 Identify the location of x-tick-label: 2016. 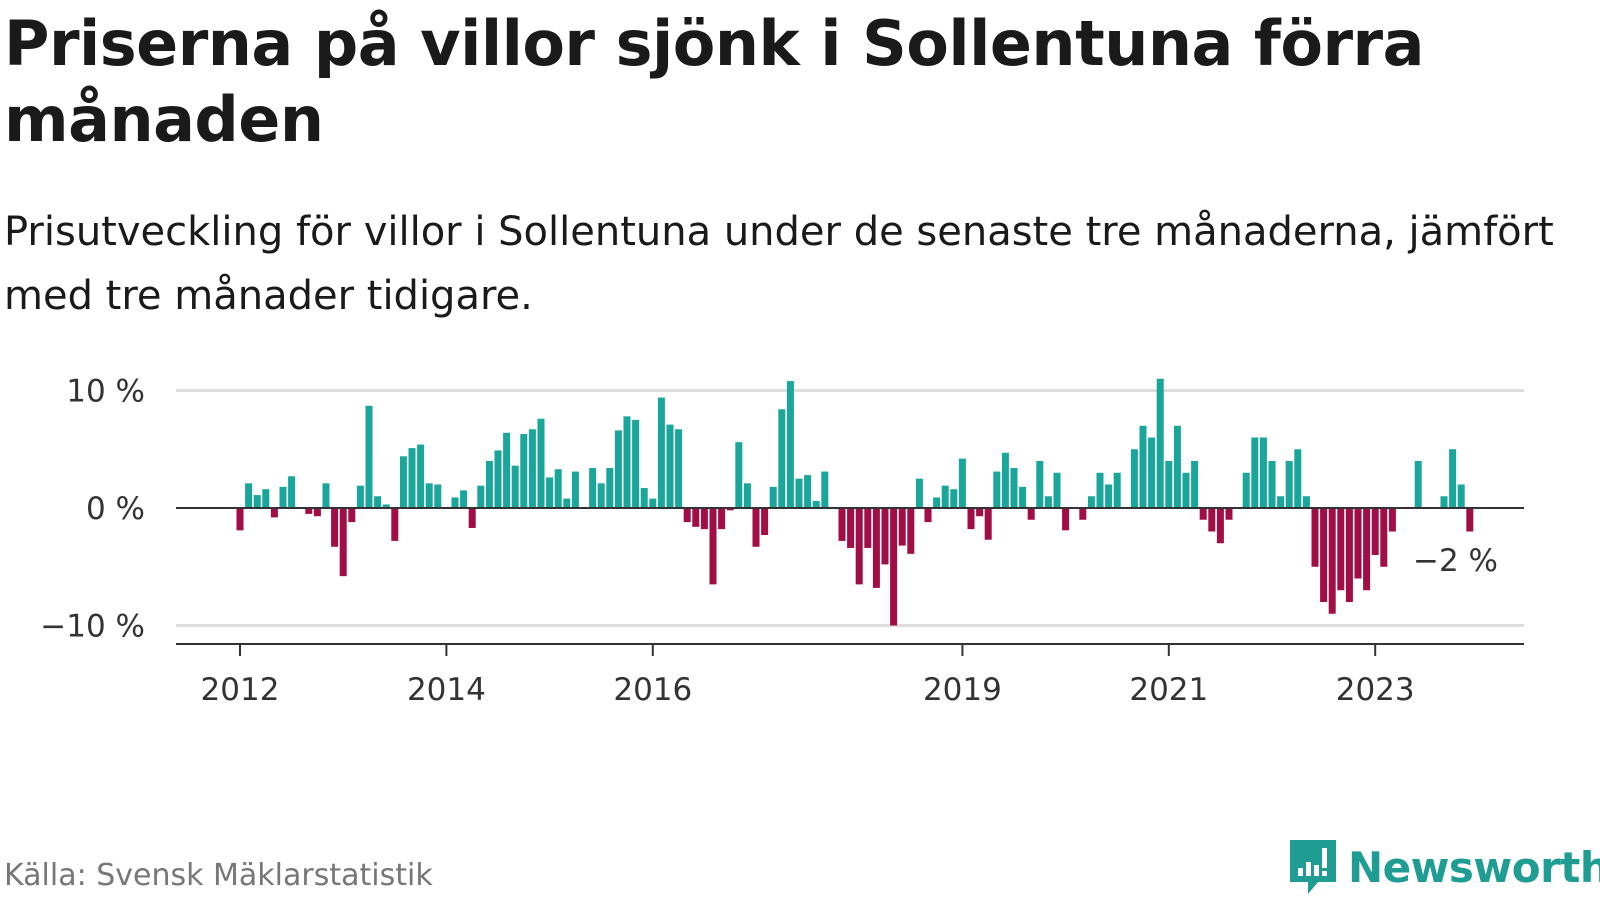
(652, 690).